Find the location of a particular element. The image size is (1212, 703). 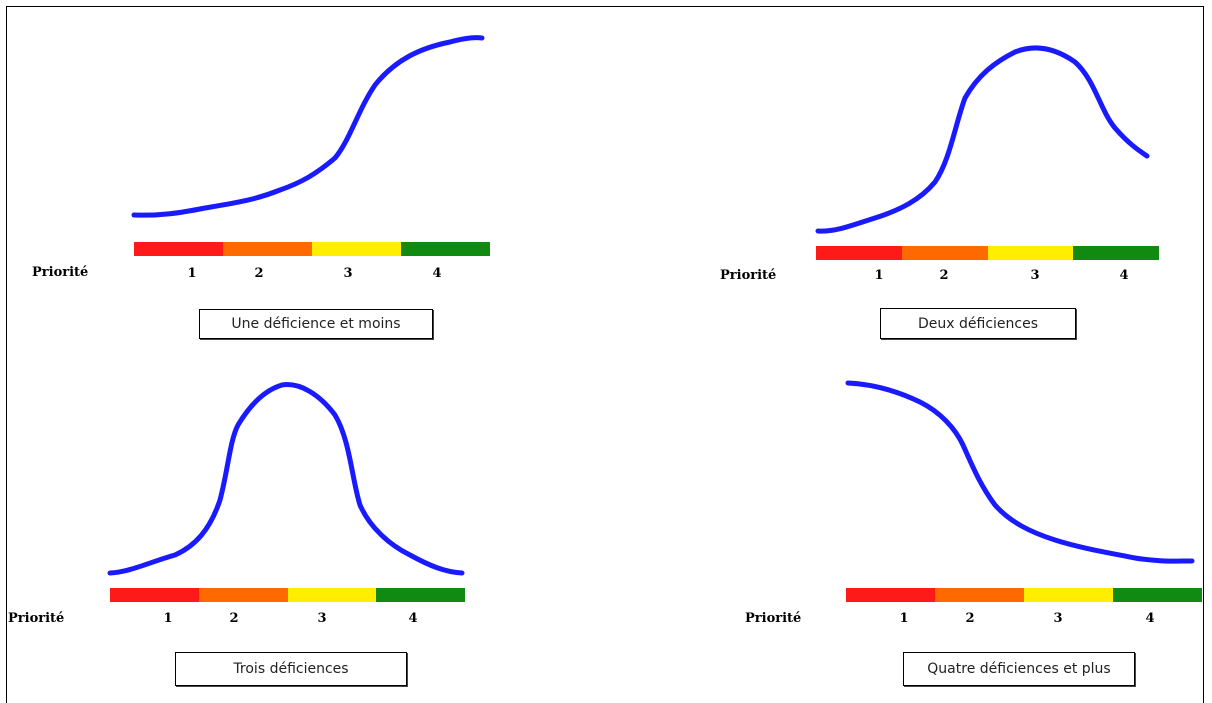

panel-caption: Deux déficiences is located at coordinates (978, 323).